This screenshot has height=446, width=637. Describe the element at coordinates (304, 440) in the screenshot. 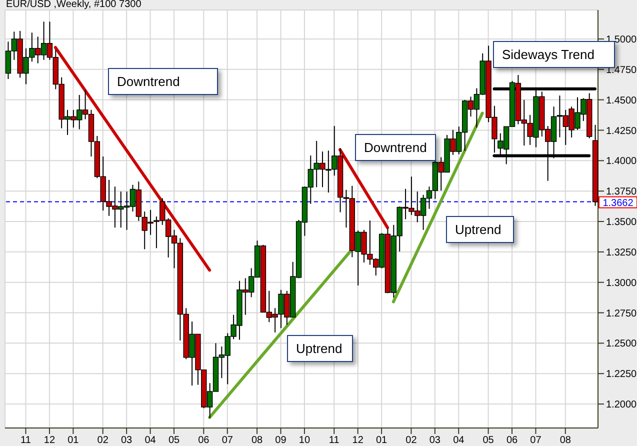

I see `x-tick-label: 10` at that location.